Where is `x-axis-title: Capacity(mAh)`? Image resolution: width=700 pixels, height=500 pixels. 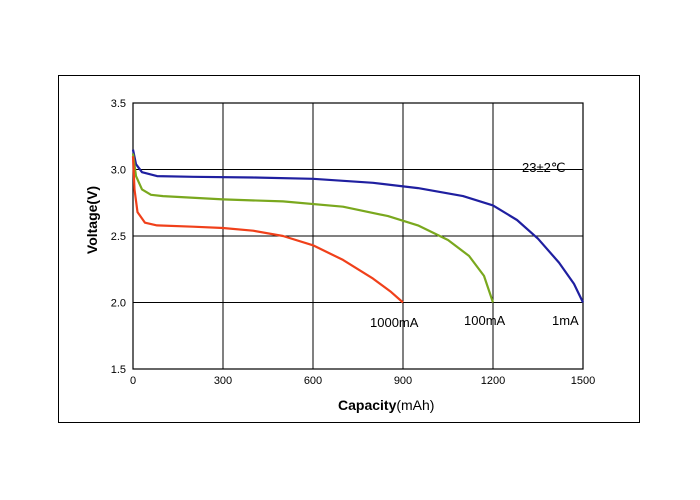 x-axis-title: Capacity(mAh) is located at coordinates (386, 405).